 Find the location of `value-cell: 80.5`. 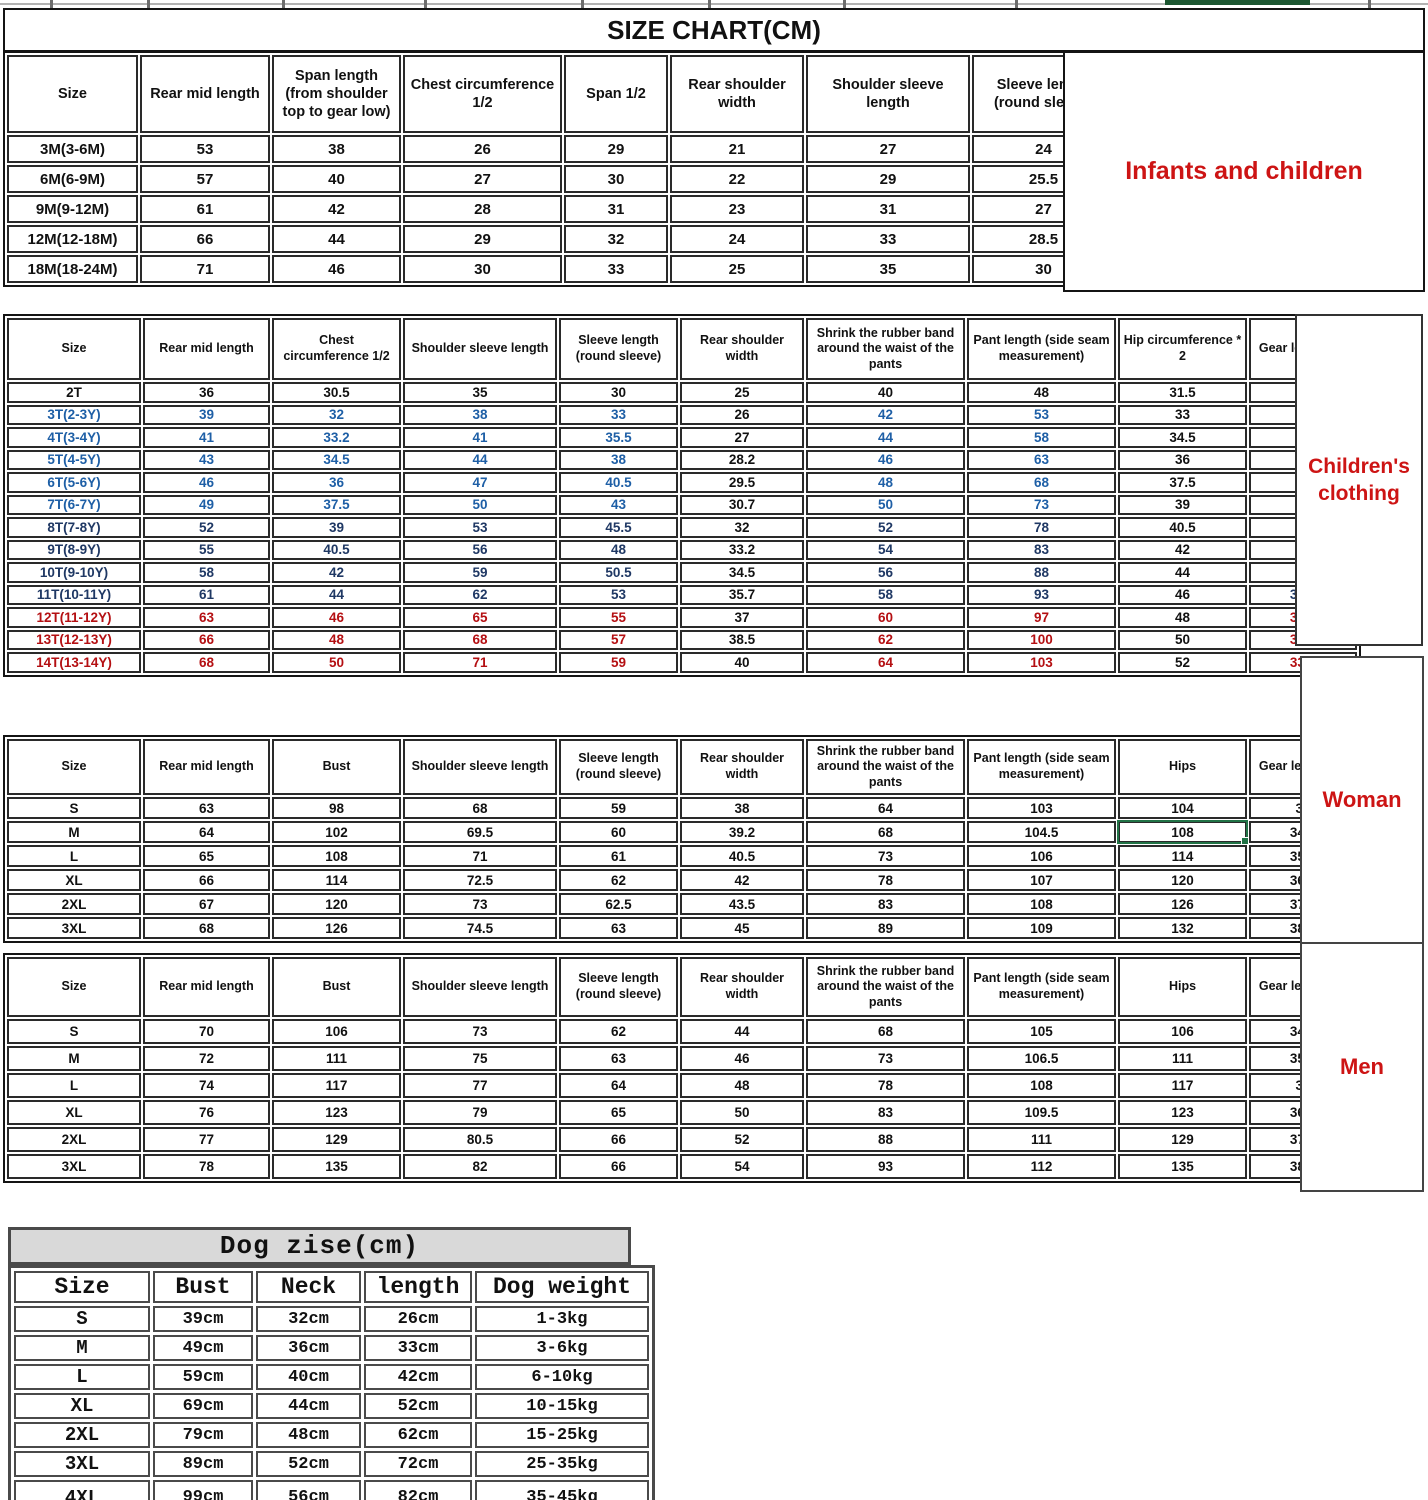

value-cell: 80.5 is located at coordinates (480, 1139).